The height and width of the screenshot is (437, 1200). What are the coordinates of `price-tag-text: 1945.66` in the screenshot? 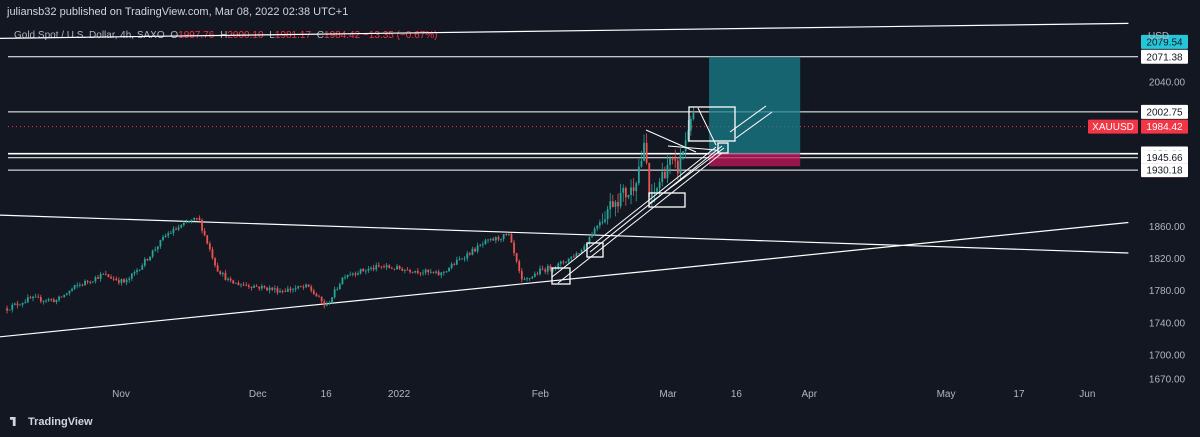 It's located at (1164, 158).